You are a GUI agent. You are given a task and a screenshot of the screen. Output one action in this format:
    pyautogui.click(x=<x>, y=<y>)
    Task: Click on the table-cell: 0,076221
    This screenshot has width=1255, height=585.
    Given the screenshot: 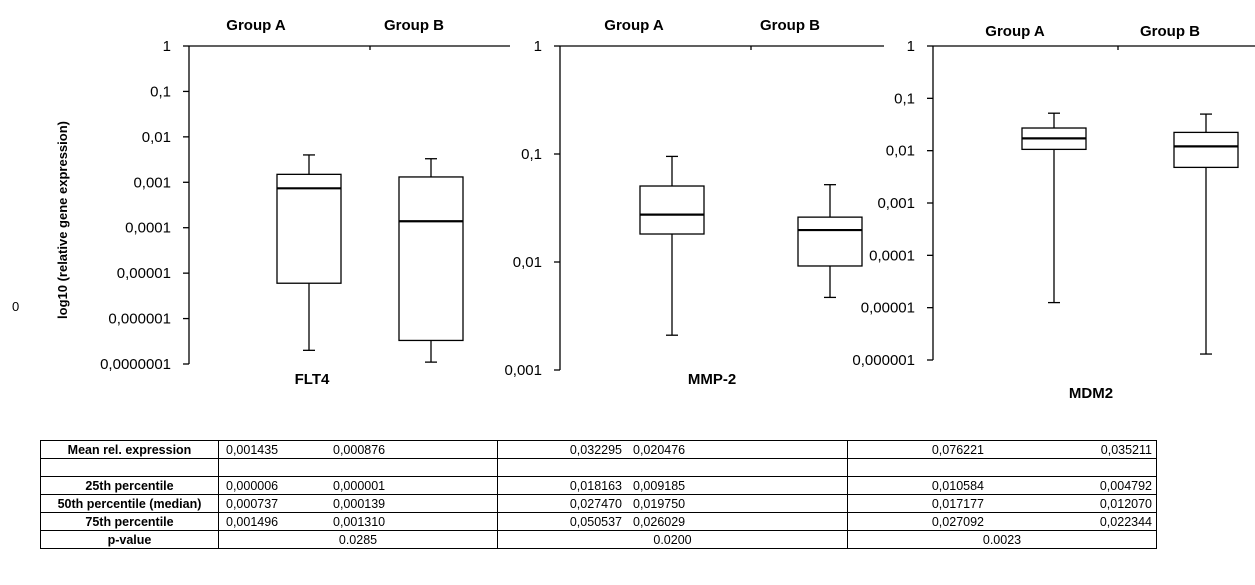 What is the action you would take?
    pyautogui.click(x=917, y=449)
    